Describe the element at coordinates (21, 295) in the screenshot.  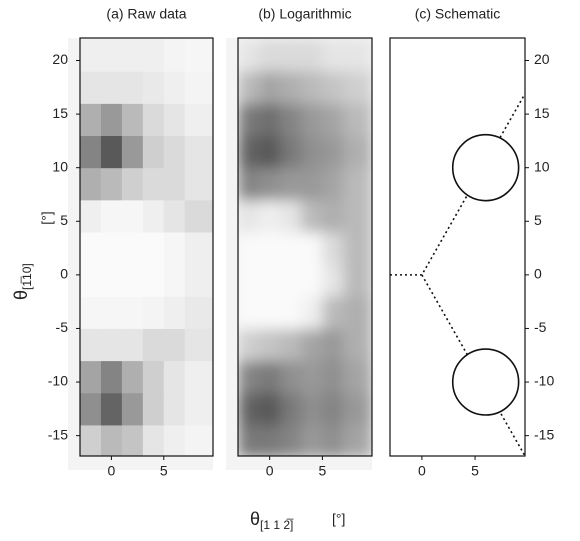
I see `label-symbol: θ` at that location.